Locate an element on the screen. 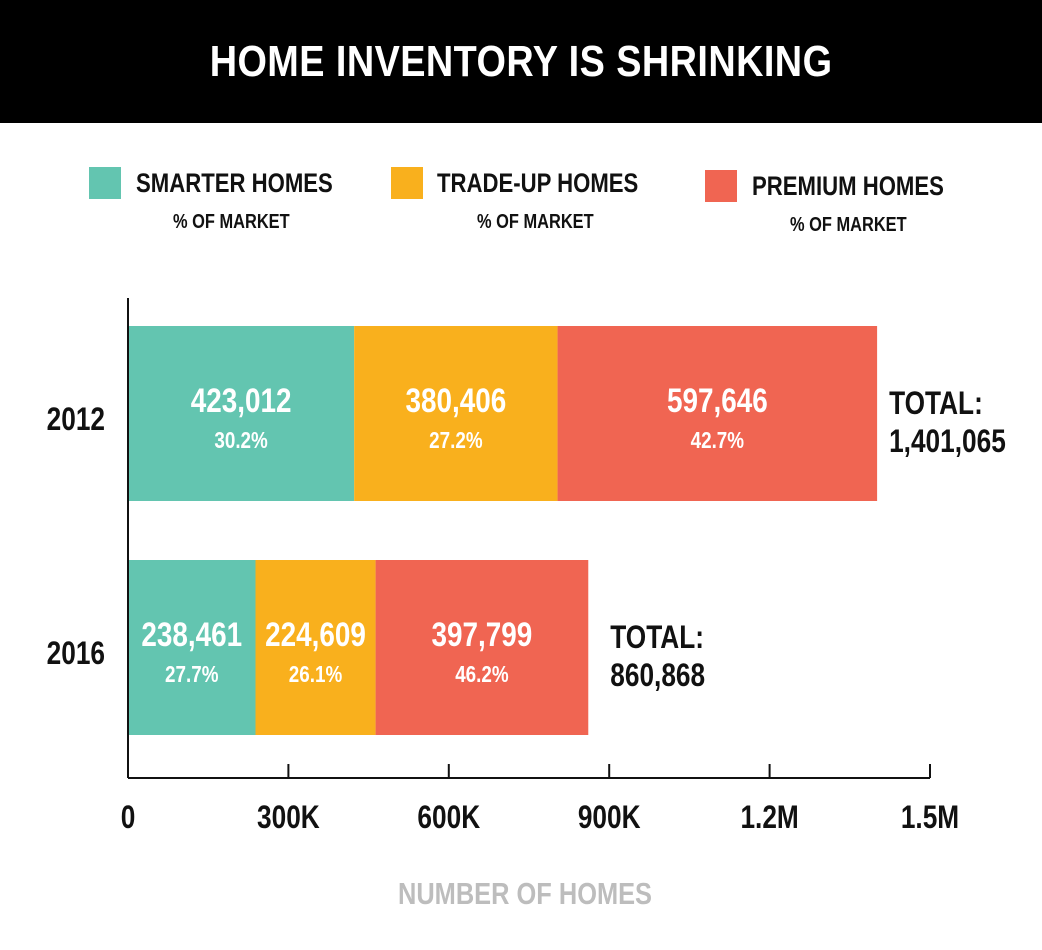 Image resolution: width=1042 pixels, height=950 pixels. bar-percent-label: 42.7% is located at coordinates (718, 440).